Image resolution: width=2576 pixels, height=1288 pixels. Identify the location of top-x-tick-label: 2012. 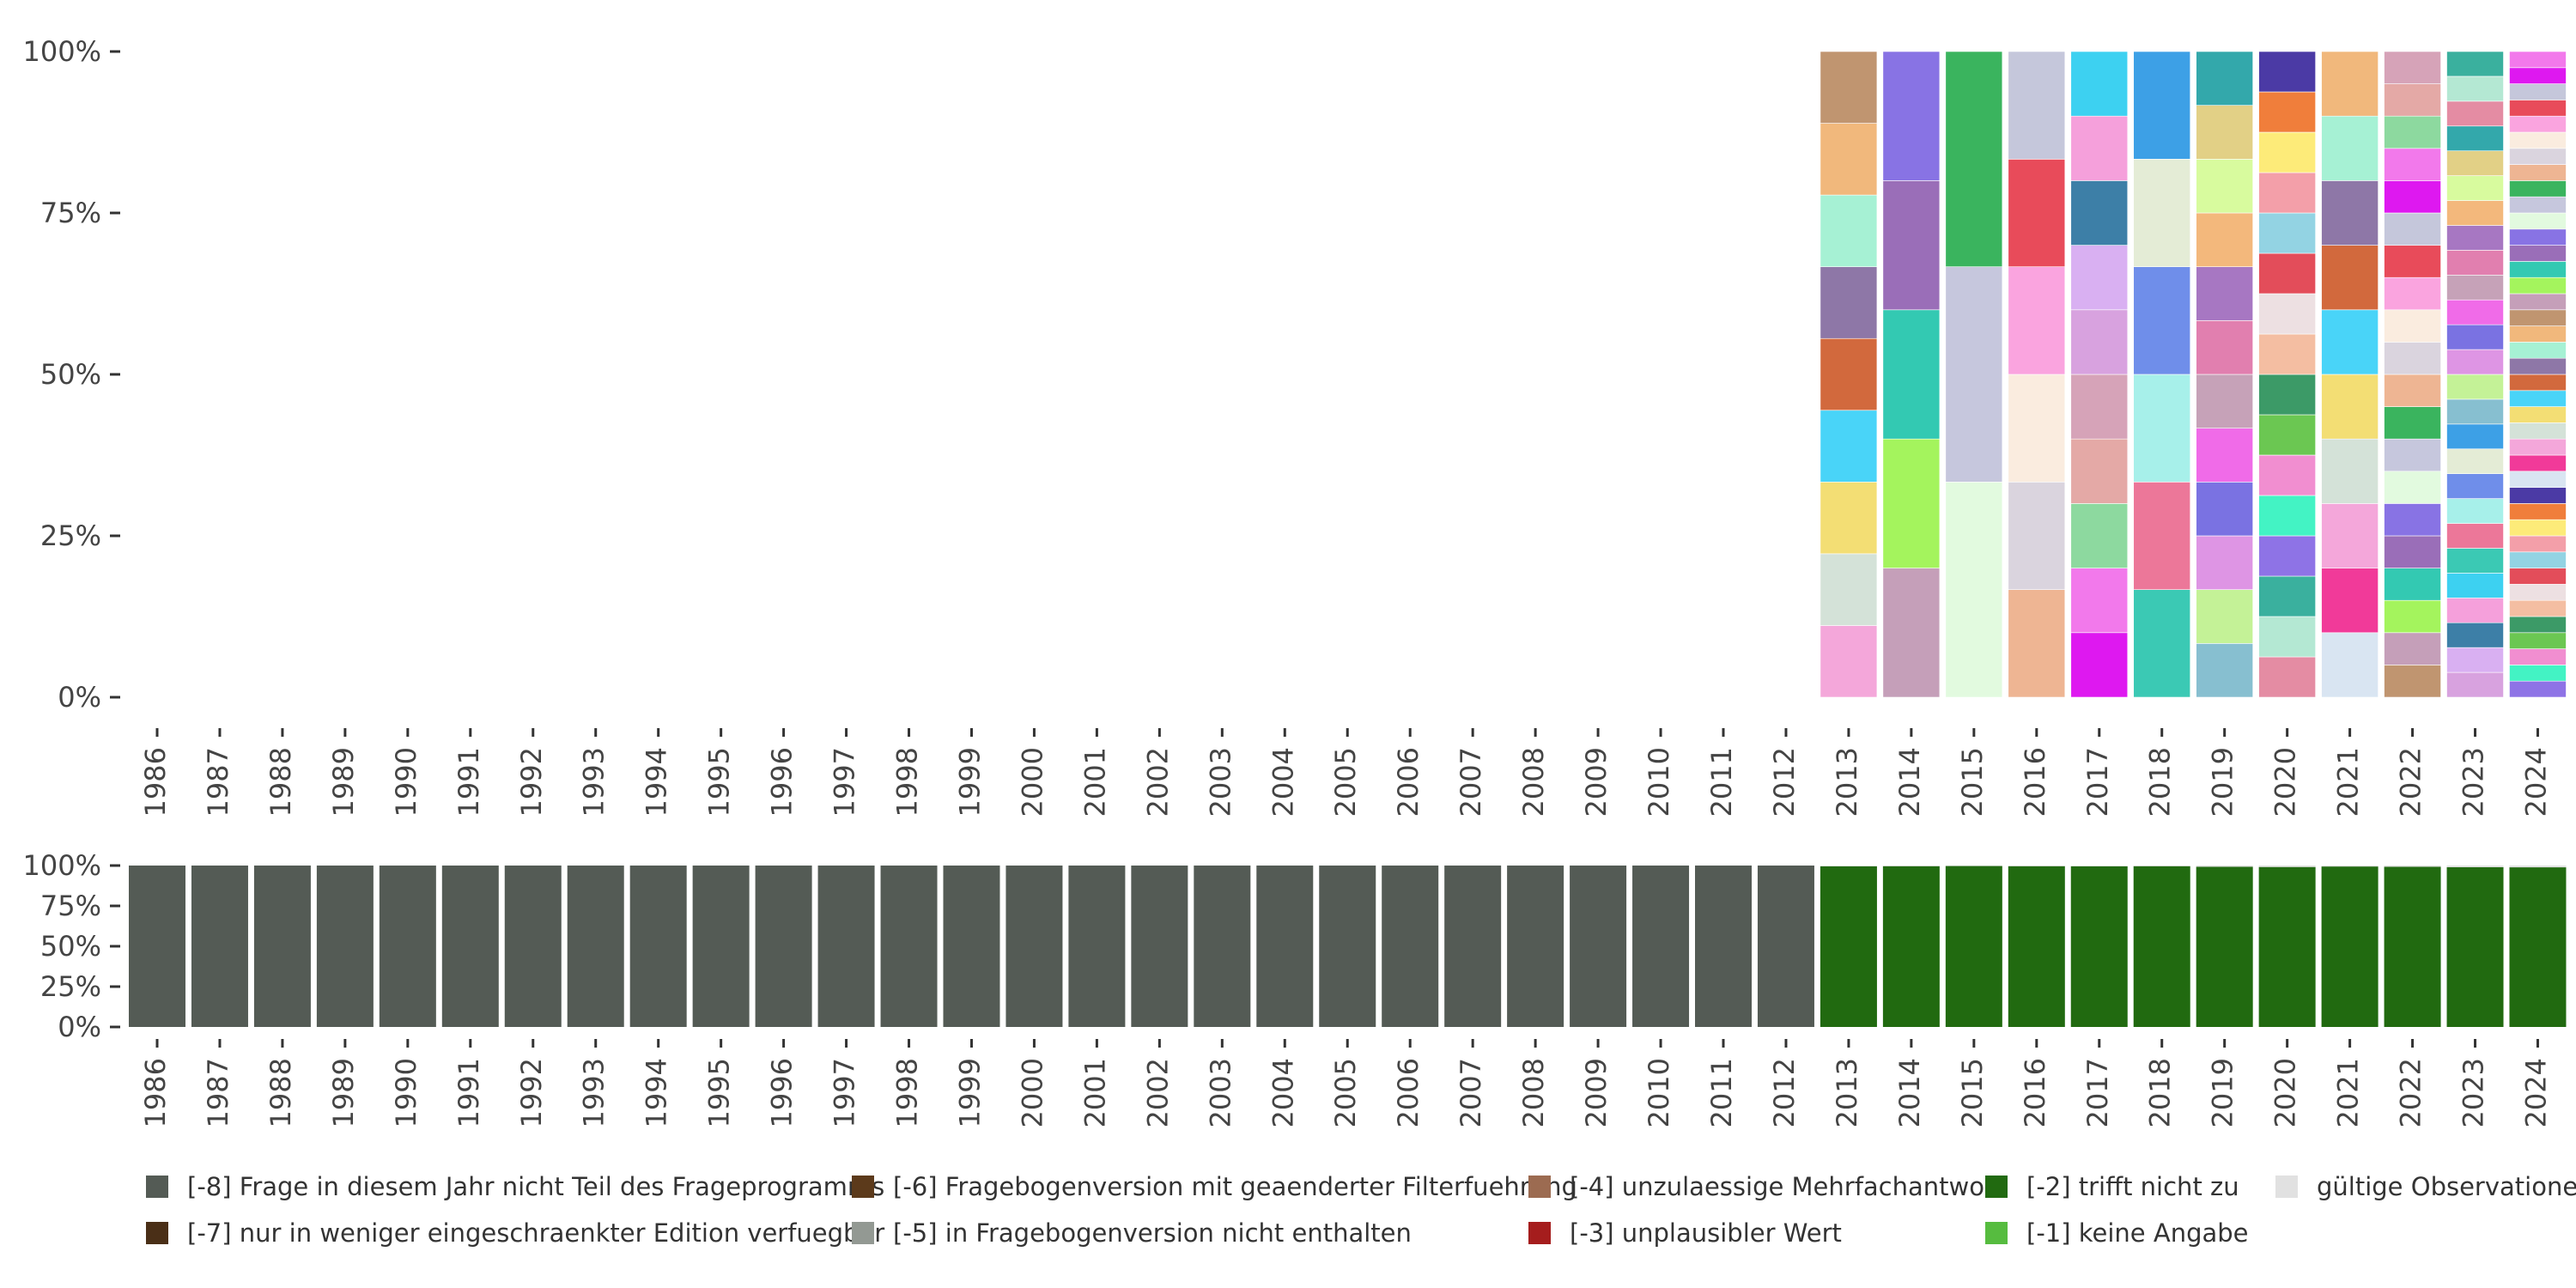
(1784, 782).